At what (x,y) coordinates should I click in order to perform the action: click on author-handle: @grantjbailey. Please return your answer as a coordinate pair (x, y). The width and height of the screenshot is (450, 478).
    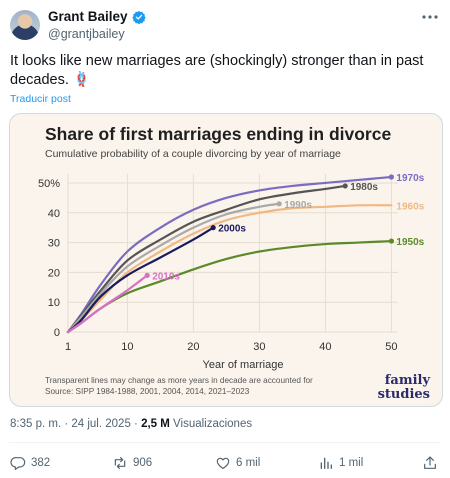
    Looking at the image, I should click on (86, 34).